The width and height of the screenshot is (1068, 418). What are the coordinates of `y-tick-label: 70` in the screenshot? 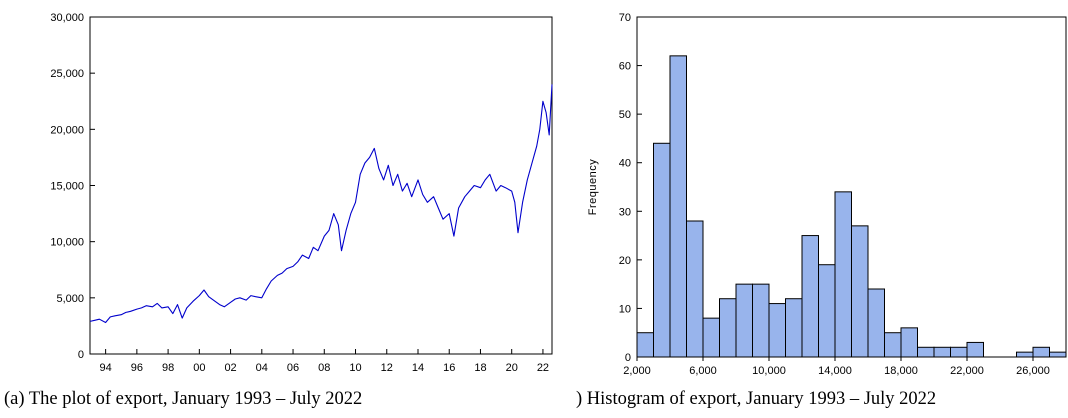 It's located at (625, 18).